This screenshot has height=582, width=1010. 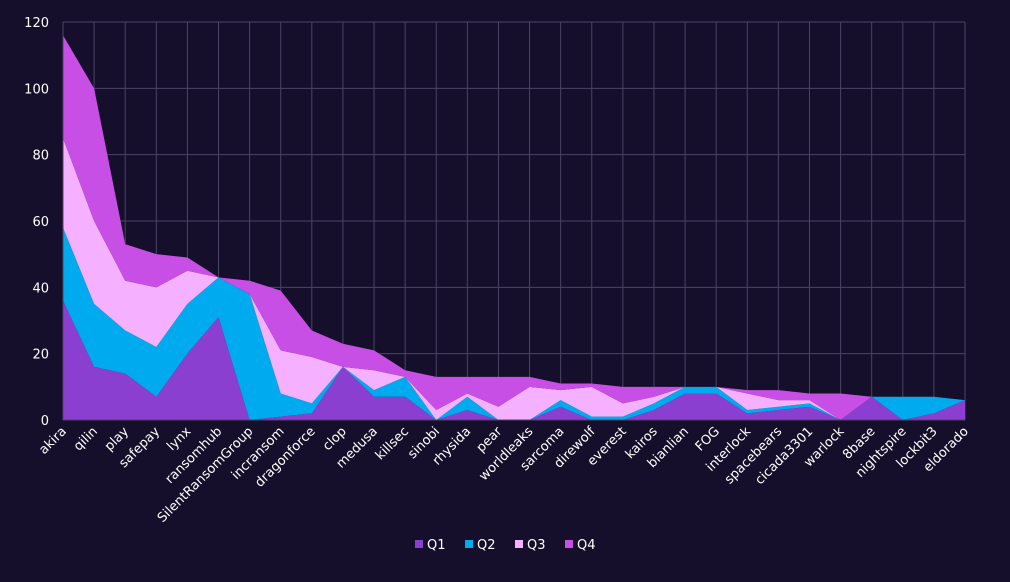 What do you see at coordinates (40, 355) in the screenshot?
I see `y-tick-label: 20` at bounding box center [40, 355].